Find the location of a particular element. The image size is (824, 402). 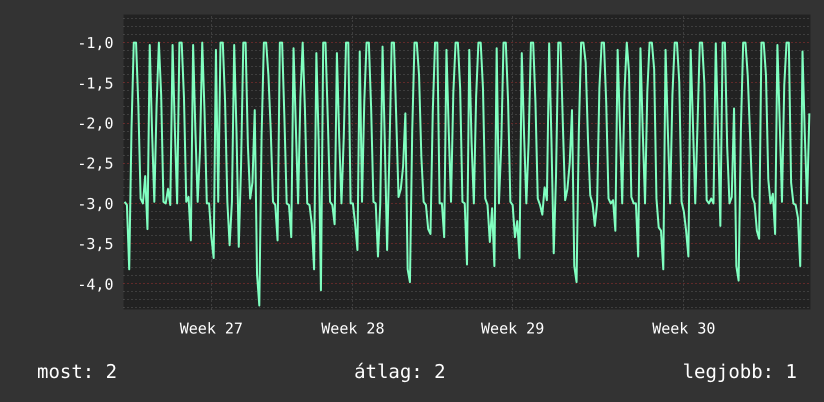

y-tick-label: -1,5 is located at coordinates (95, 83).